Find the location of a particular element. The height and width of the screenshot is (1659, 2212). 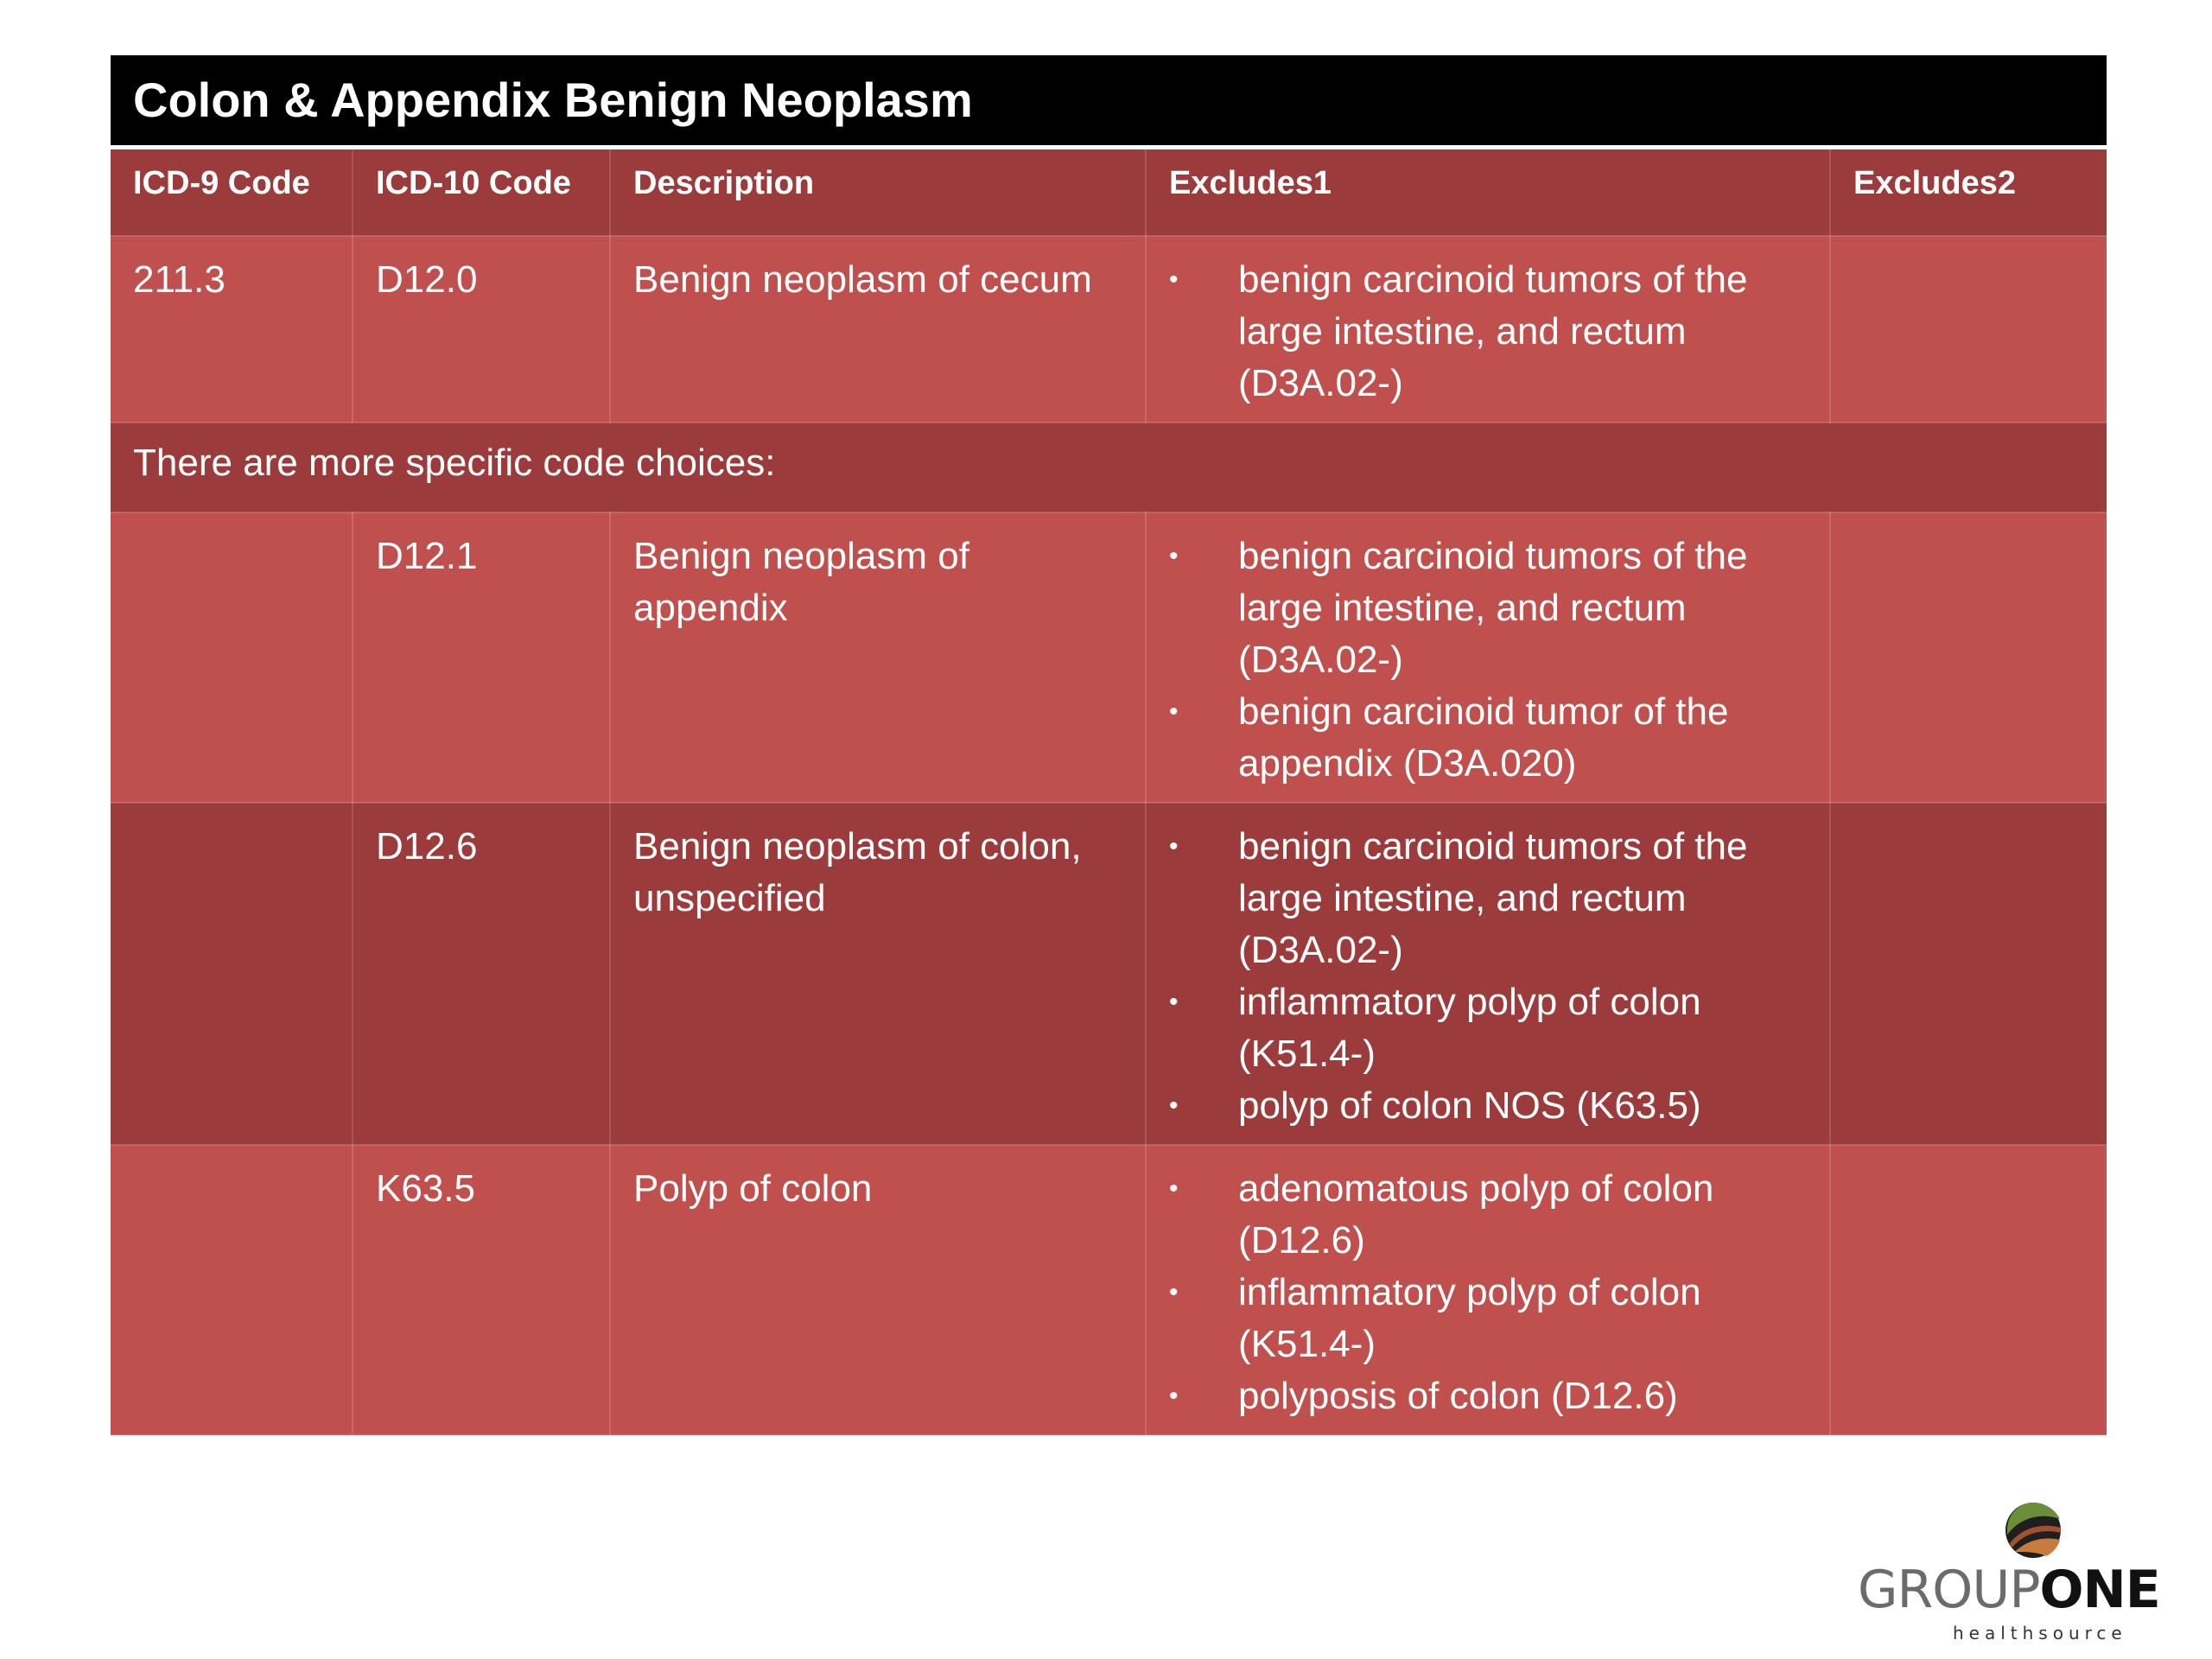

swoosh-globe-icon is located at coordinates (2033, 1530).